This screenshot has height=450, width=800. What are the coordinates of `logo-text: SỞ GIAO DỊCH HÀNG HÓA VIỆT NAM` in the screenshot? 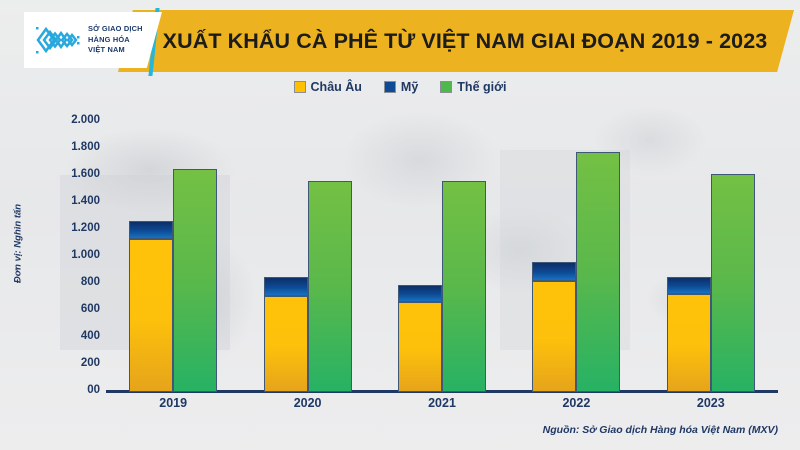 It's located at (115, 40).